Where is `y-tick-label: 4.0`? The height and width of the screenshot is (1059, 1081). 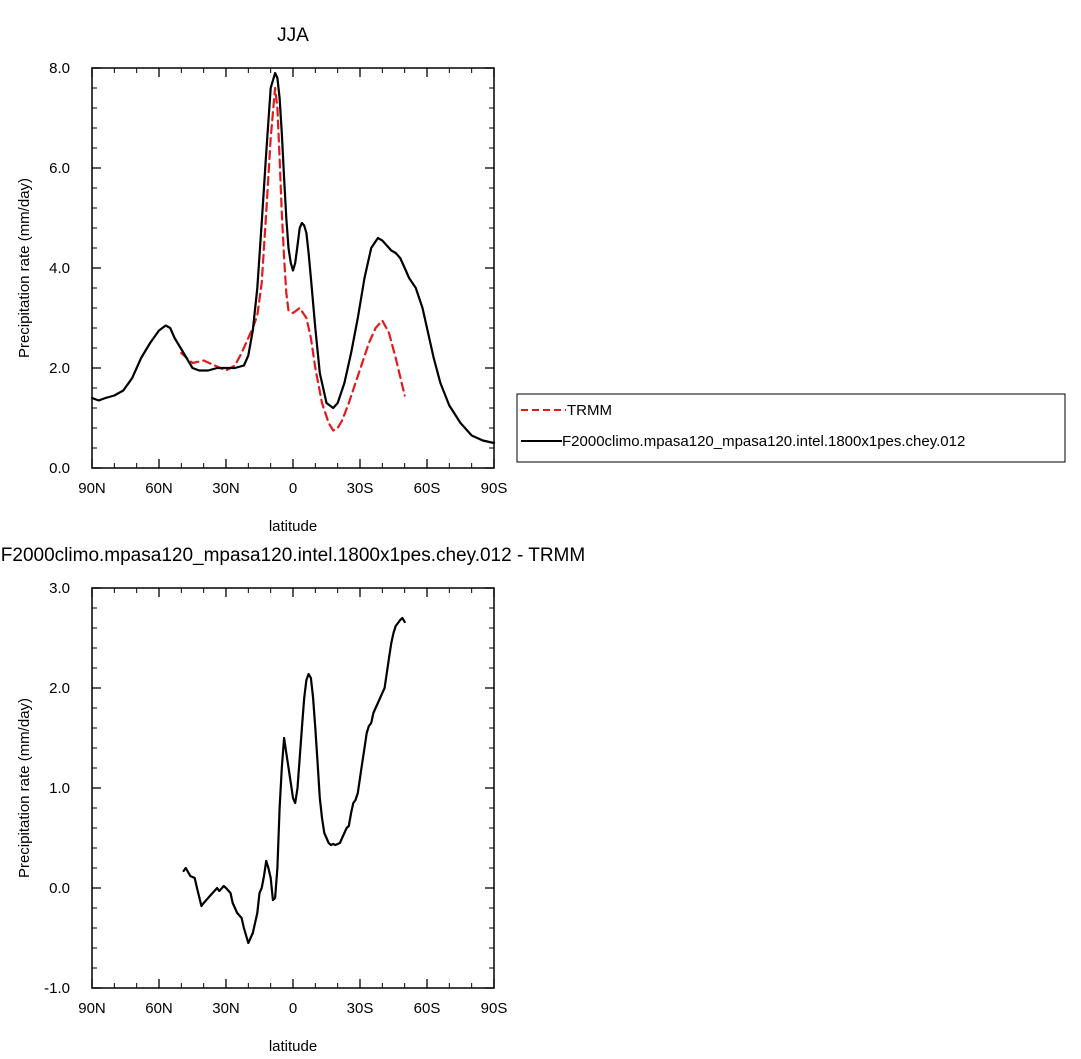
y-tick-label: 4.0 is located at coordinates (59, 268).